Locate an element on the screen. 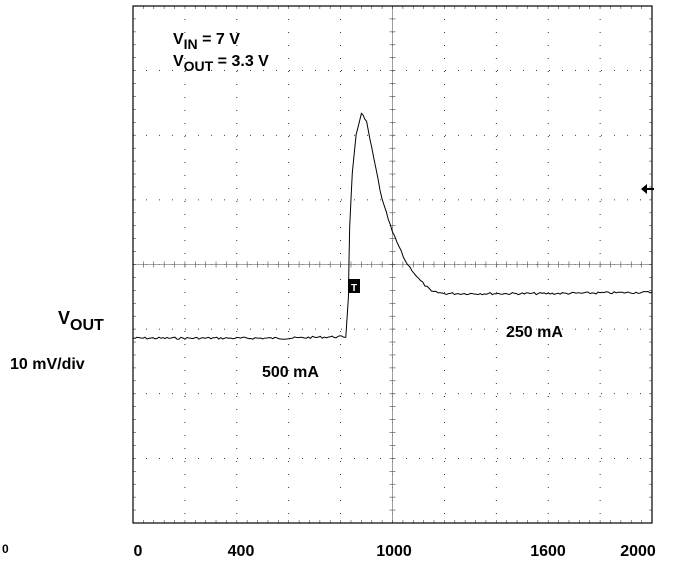 Image resolution: width=680 pixels, height=561 pixels. trigger-marker: T is located at coordinates (354, 286).